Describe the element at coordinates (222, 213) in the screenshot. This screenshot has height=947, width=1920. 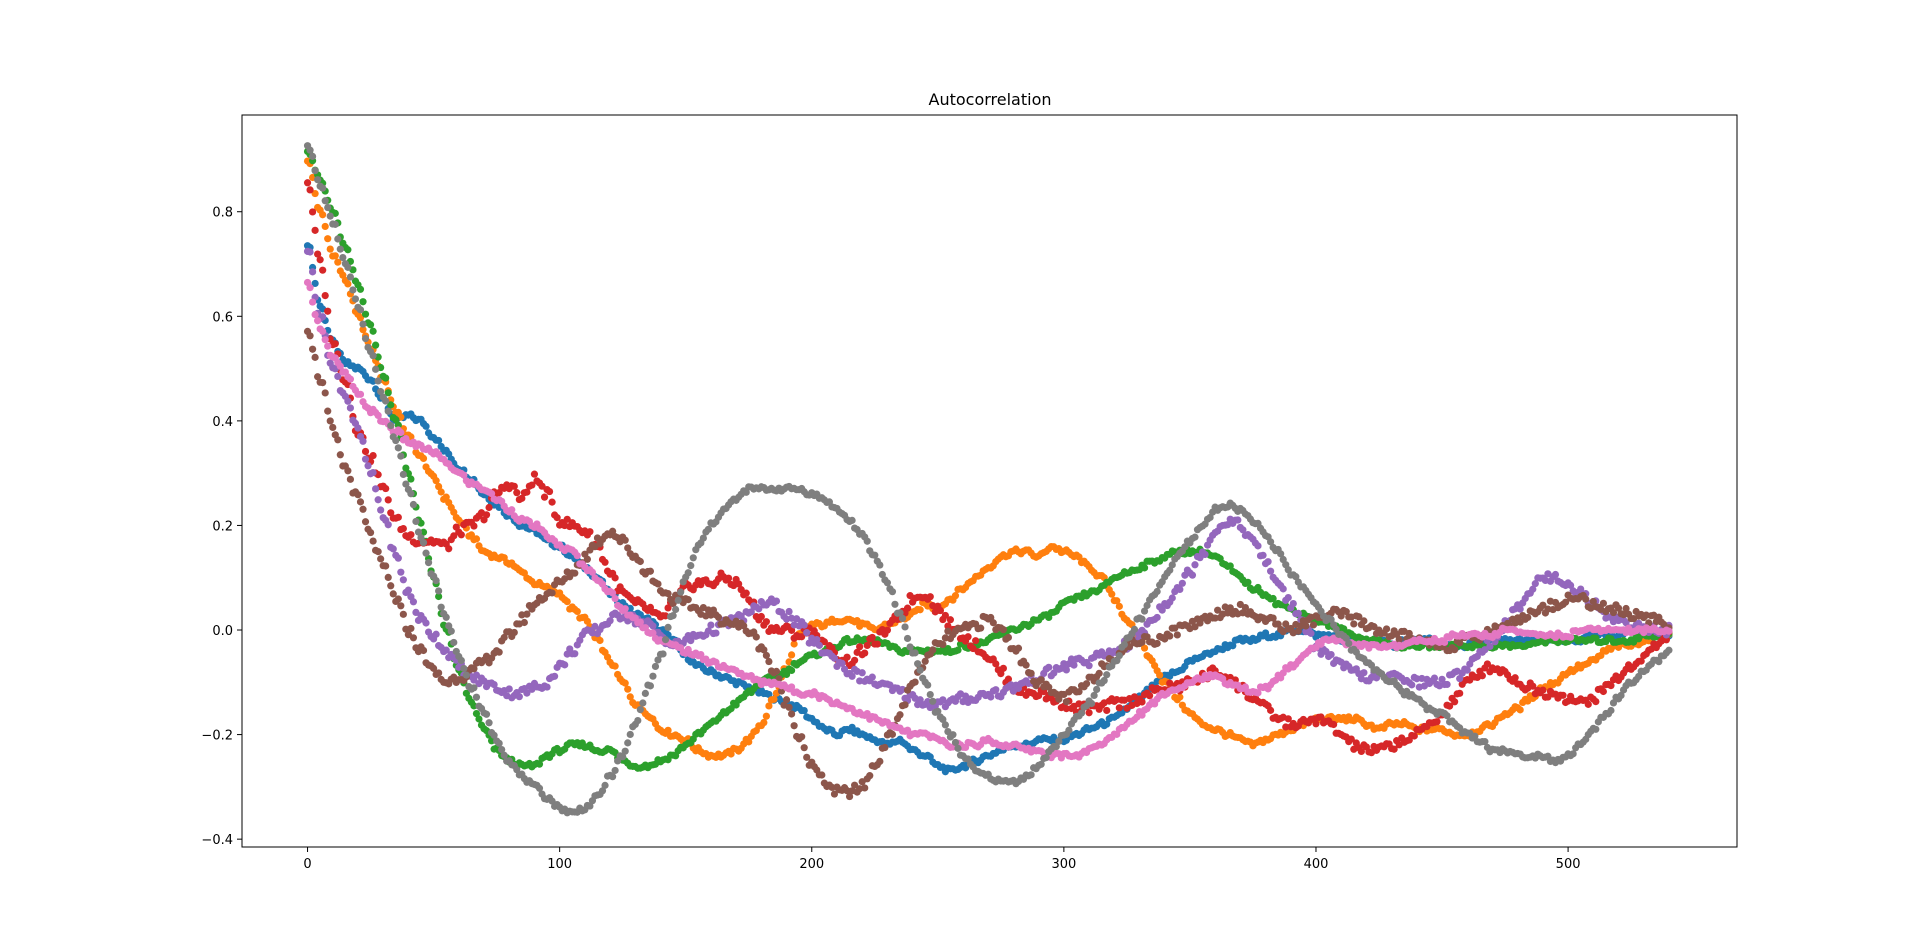
I see `y-tick-label: 0.8` at that location.